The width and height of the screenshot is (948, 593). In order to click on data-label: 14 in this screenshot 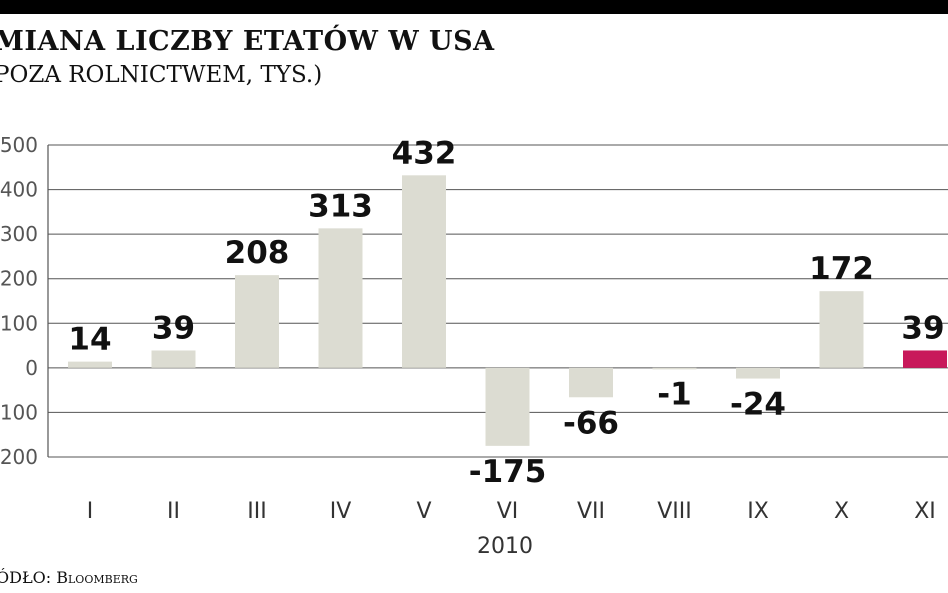, I will do `click(89, 340)`.